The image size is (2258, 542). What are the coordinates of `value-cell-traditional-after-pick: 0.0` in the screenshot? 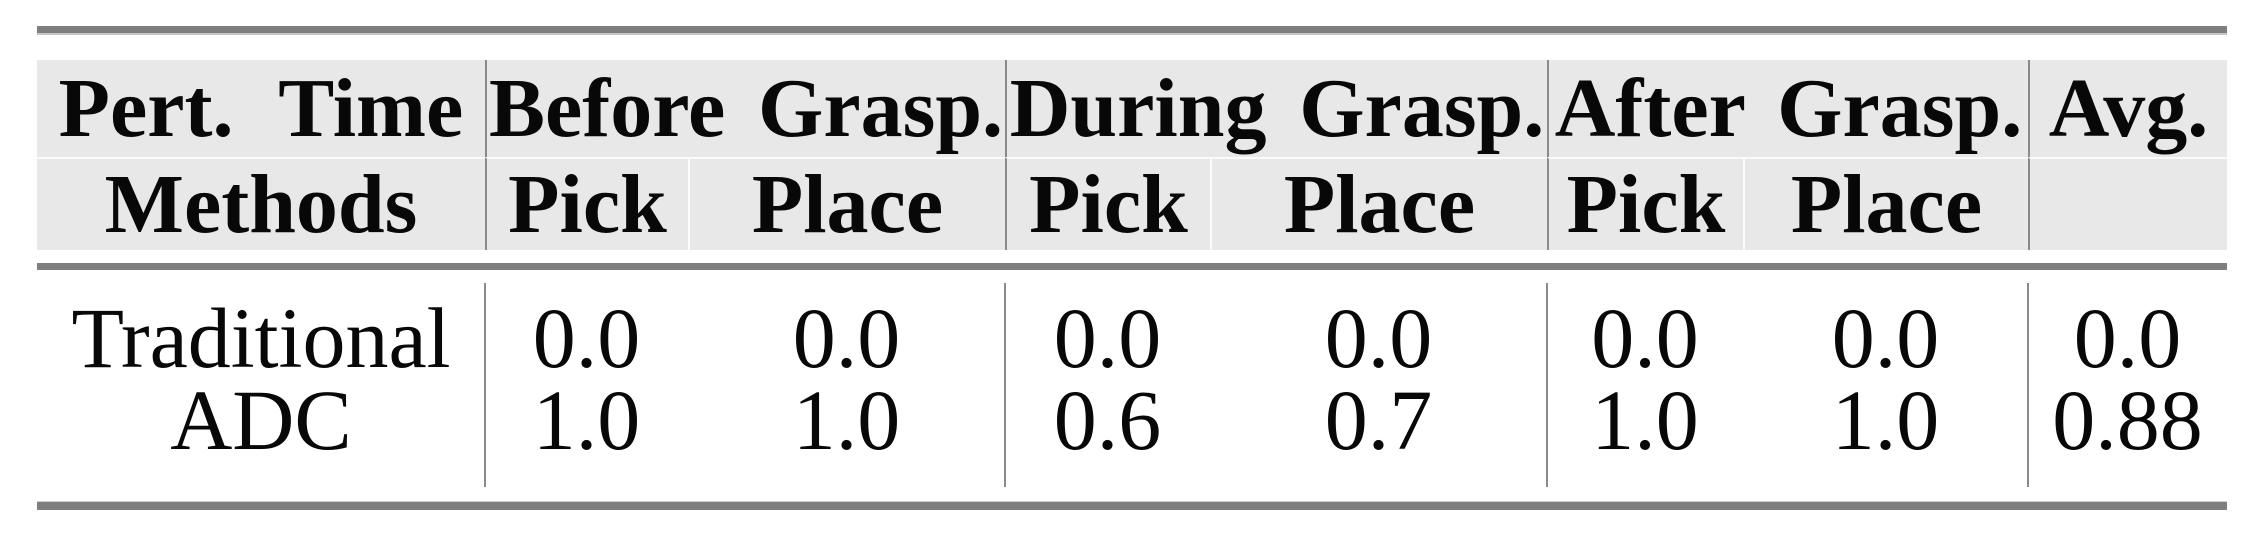 It's located at (1645, 338).